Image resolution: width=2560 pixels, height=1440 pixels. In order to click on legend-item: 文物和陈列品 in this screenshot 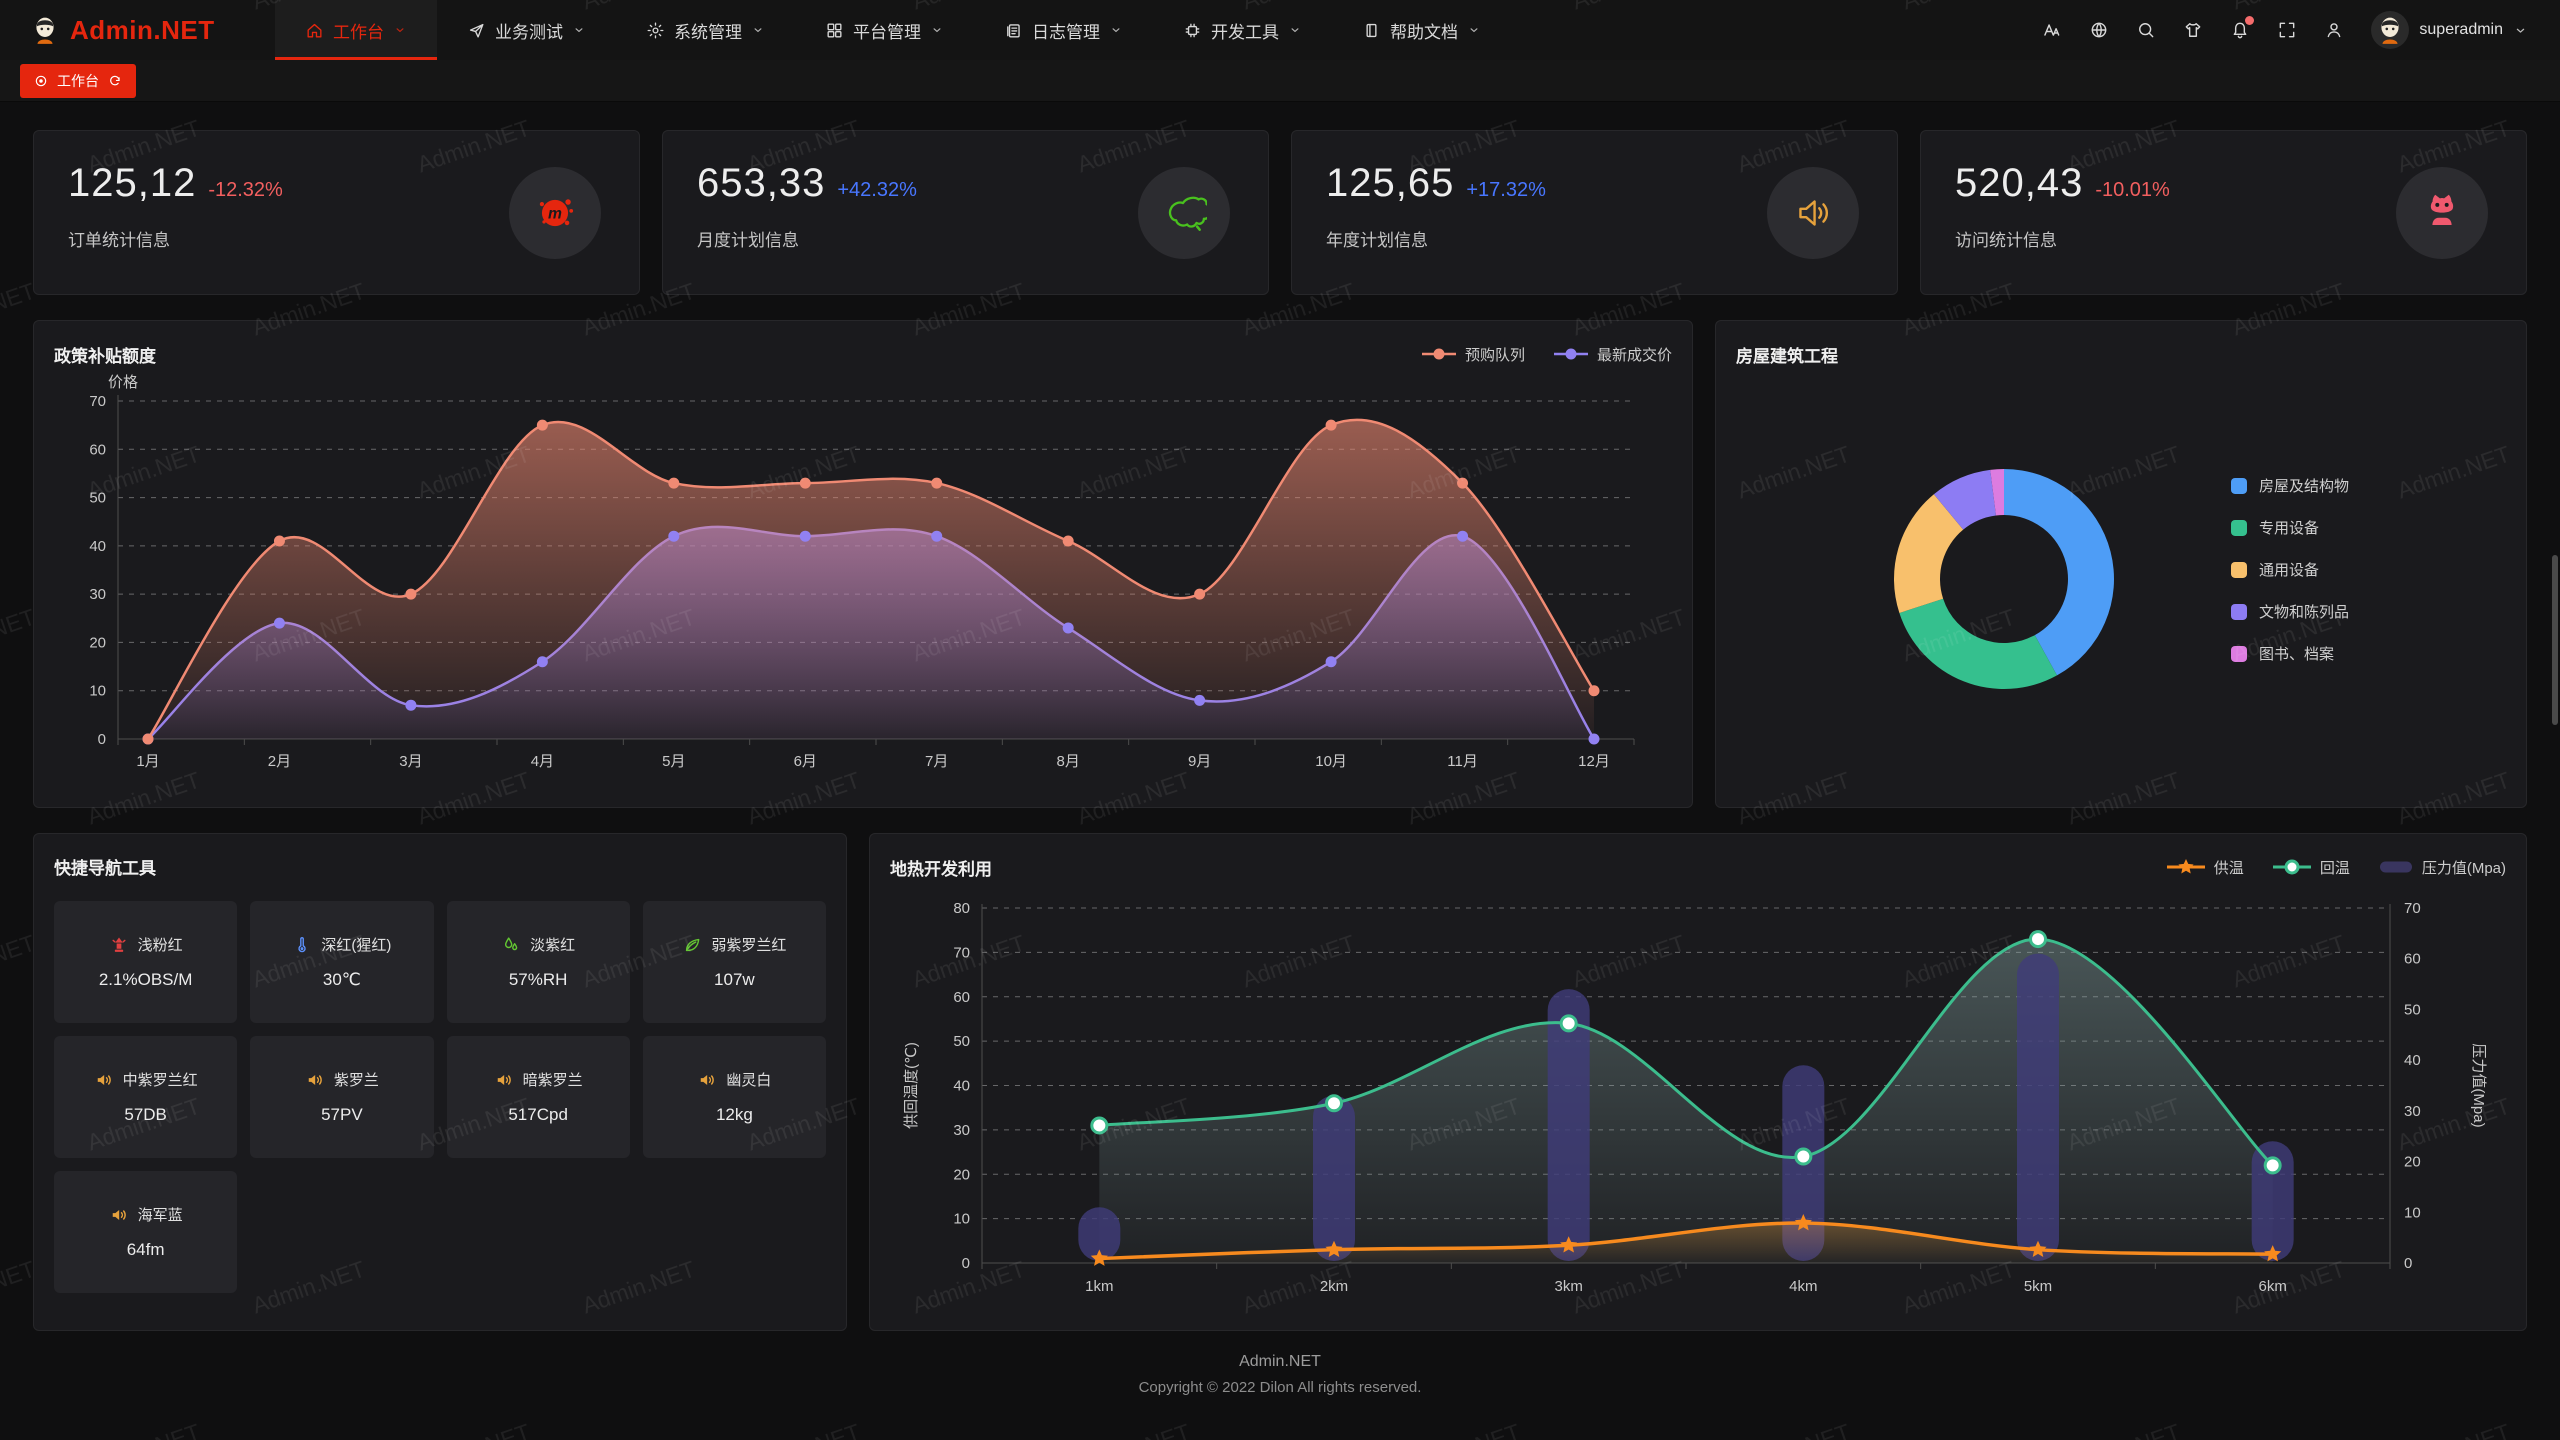, I will do `click(2290, 611)`.